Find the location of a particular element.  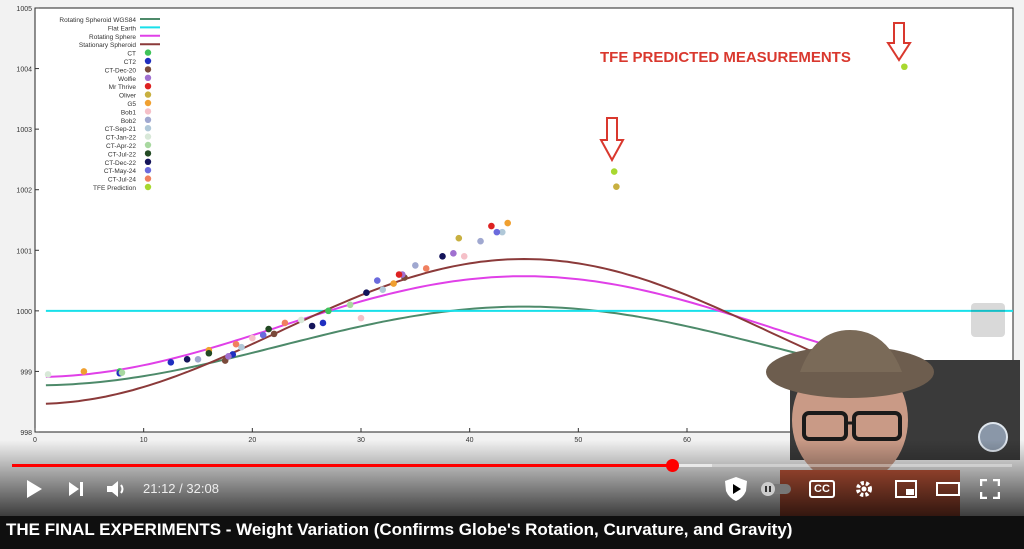

legend-label: Flat Earth is located at coordinates (122, 28).